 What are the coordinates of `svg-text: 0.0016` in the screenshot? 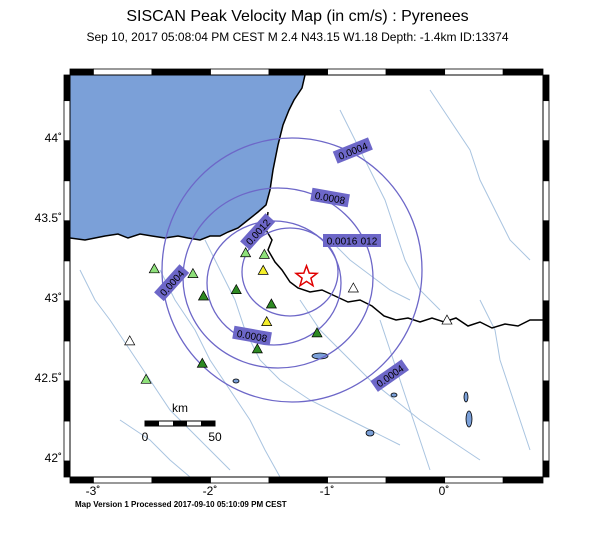 It's located at (342, 242).